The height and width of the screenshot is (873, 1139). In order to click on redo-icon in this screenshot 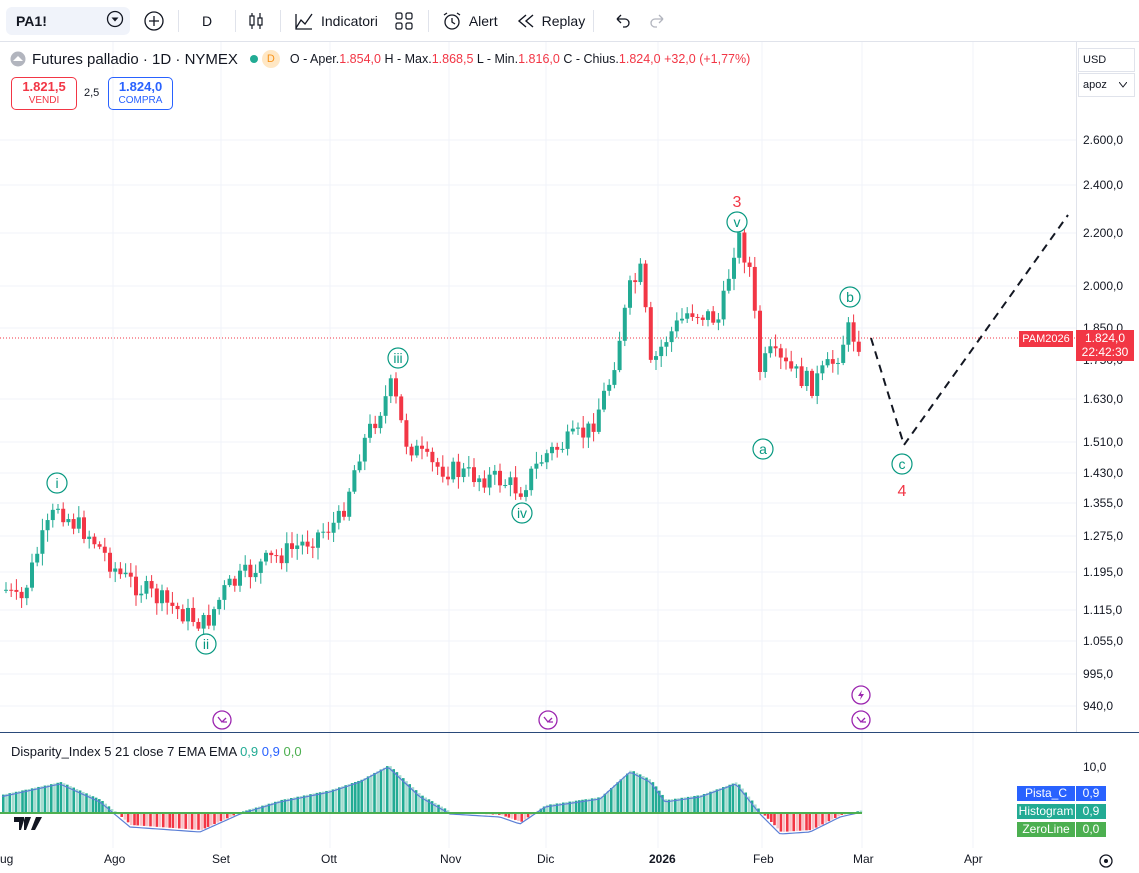, I will do `click(657, 21)`.